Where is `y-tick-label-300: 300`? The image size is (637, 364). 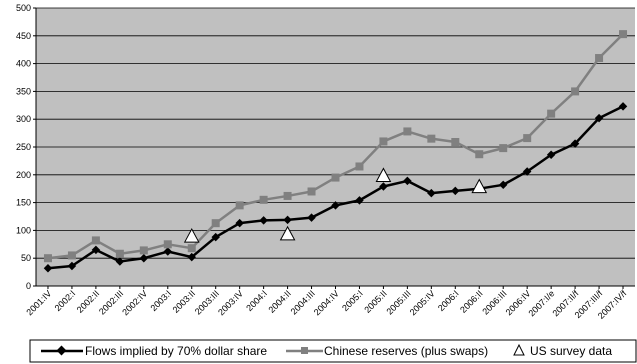 y-tick-label-300: 300 is located at coordinates (23, 119).